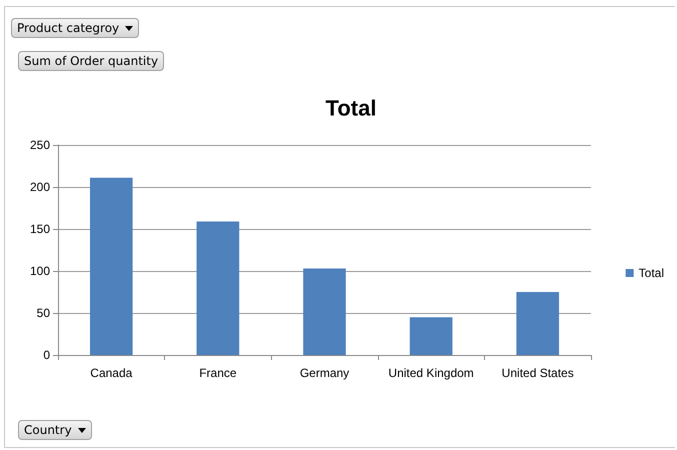  Describe the element at coordinates (55, 430) in the screenshot. I see `dropdown-button: Country` at that location.